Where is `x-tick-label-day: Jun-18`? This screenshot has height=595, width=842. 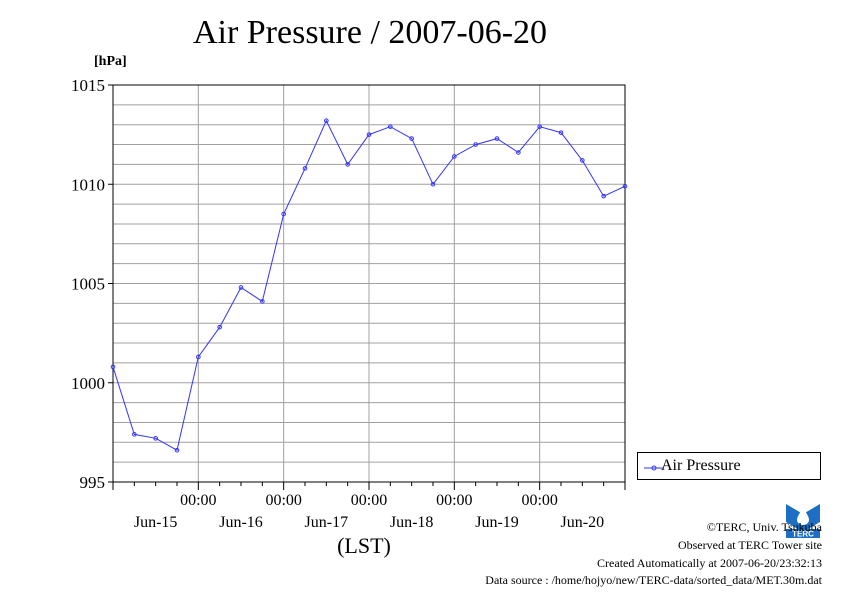 x-tick-label-day: Jun-18 is located at coordinates (412, 522).